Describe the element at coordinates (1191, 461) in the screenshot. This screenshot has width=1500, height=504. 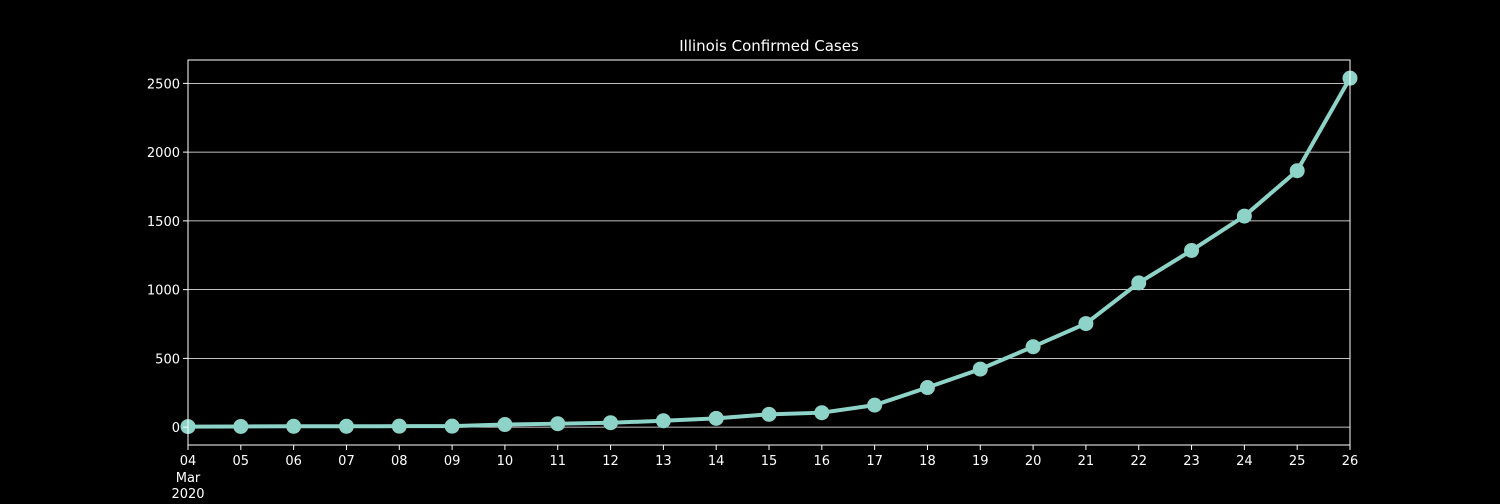
I see `x-tick-label: 23` at that location.